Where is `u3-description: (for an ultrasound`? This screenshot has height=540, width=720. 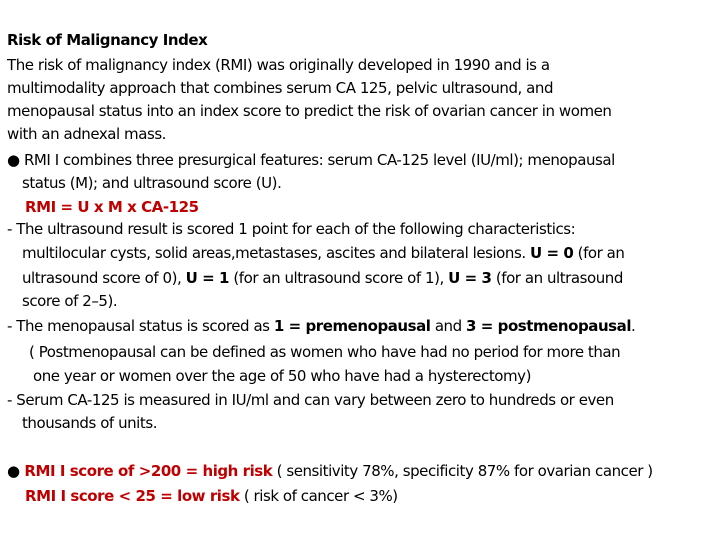
u3-description: (for an ultrasound is located at coordinates (557, 278).